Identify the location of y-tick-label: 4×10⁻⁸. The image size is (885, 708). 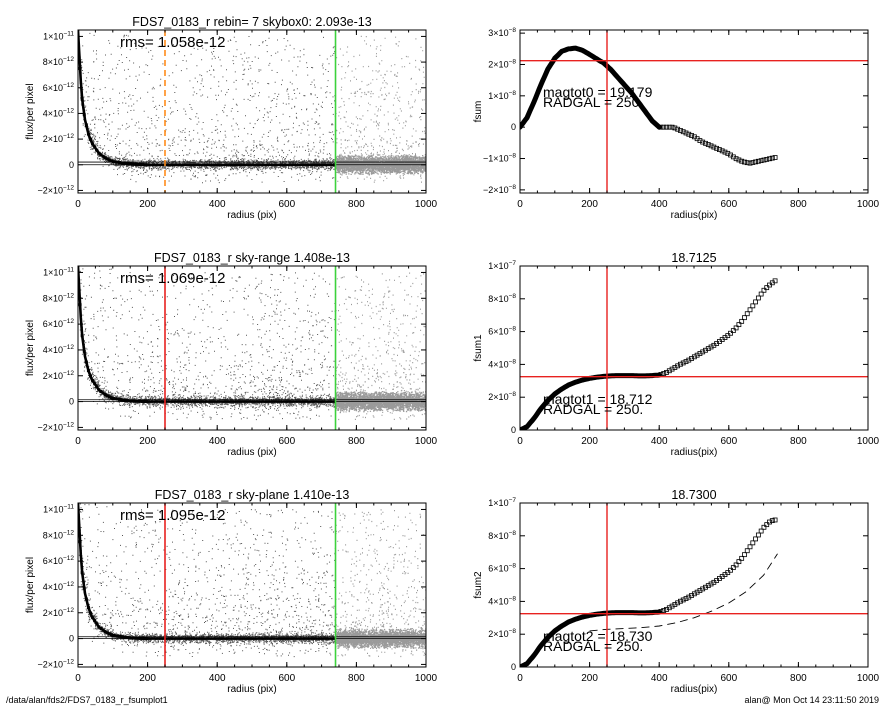
(502, 600).